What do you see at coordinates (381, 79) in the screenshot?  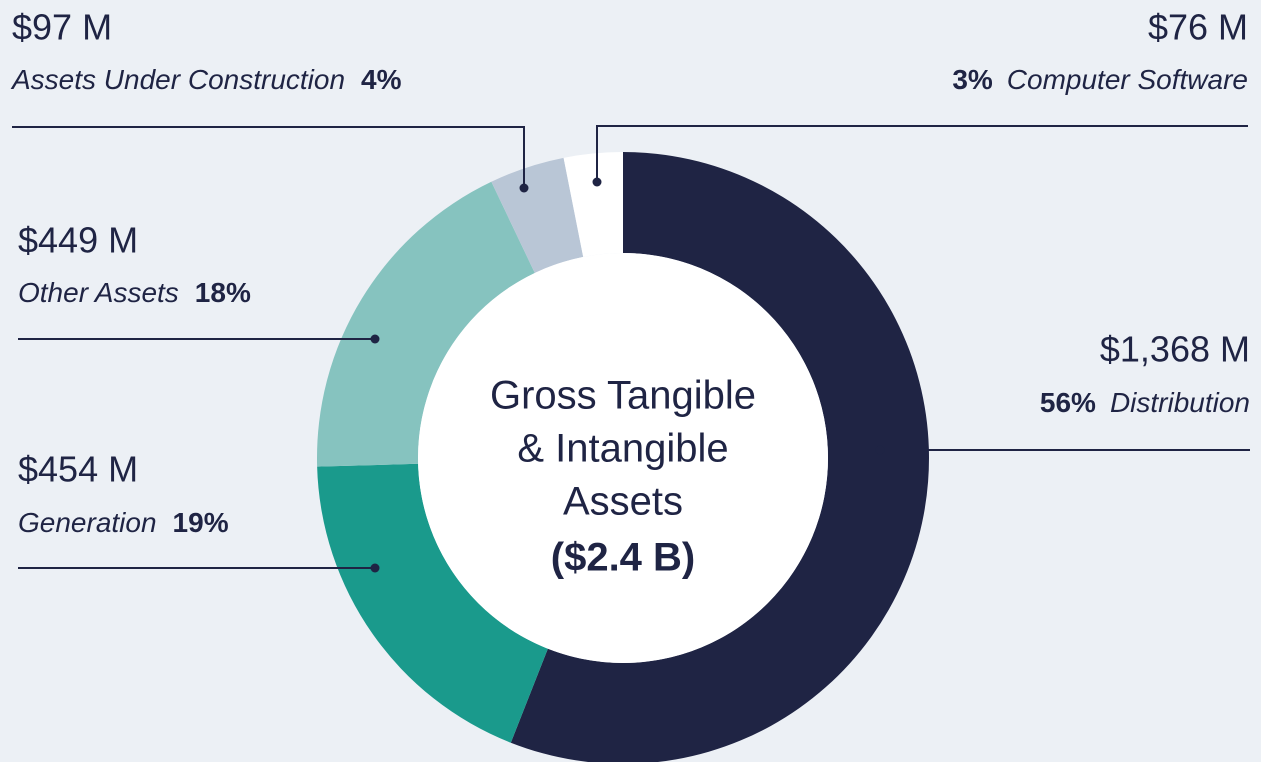 I see `percent-label: 4%` at bounding box center [381, 79].